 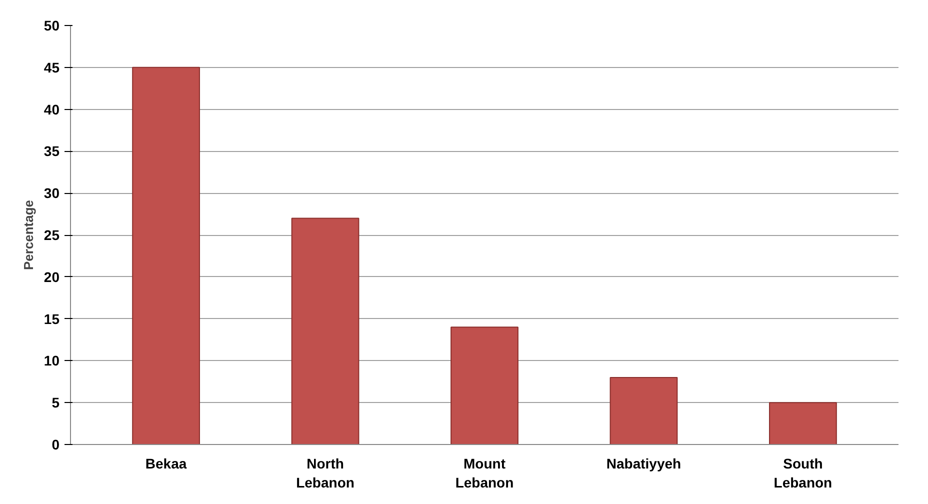 I want to click on x-tick-label: Mount Lebanon, so click(x=484, y=473).